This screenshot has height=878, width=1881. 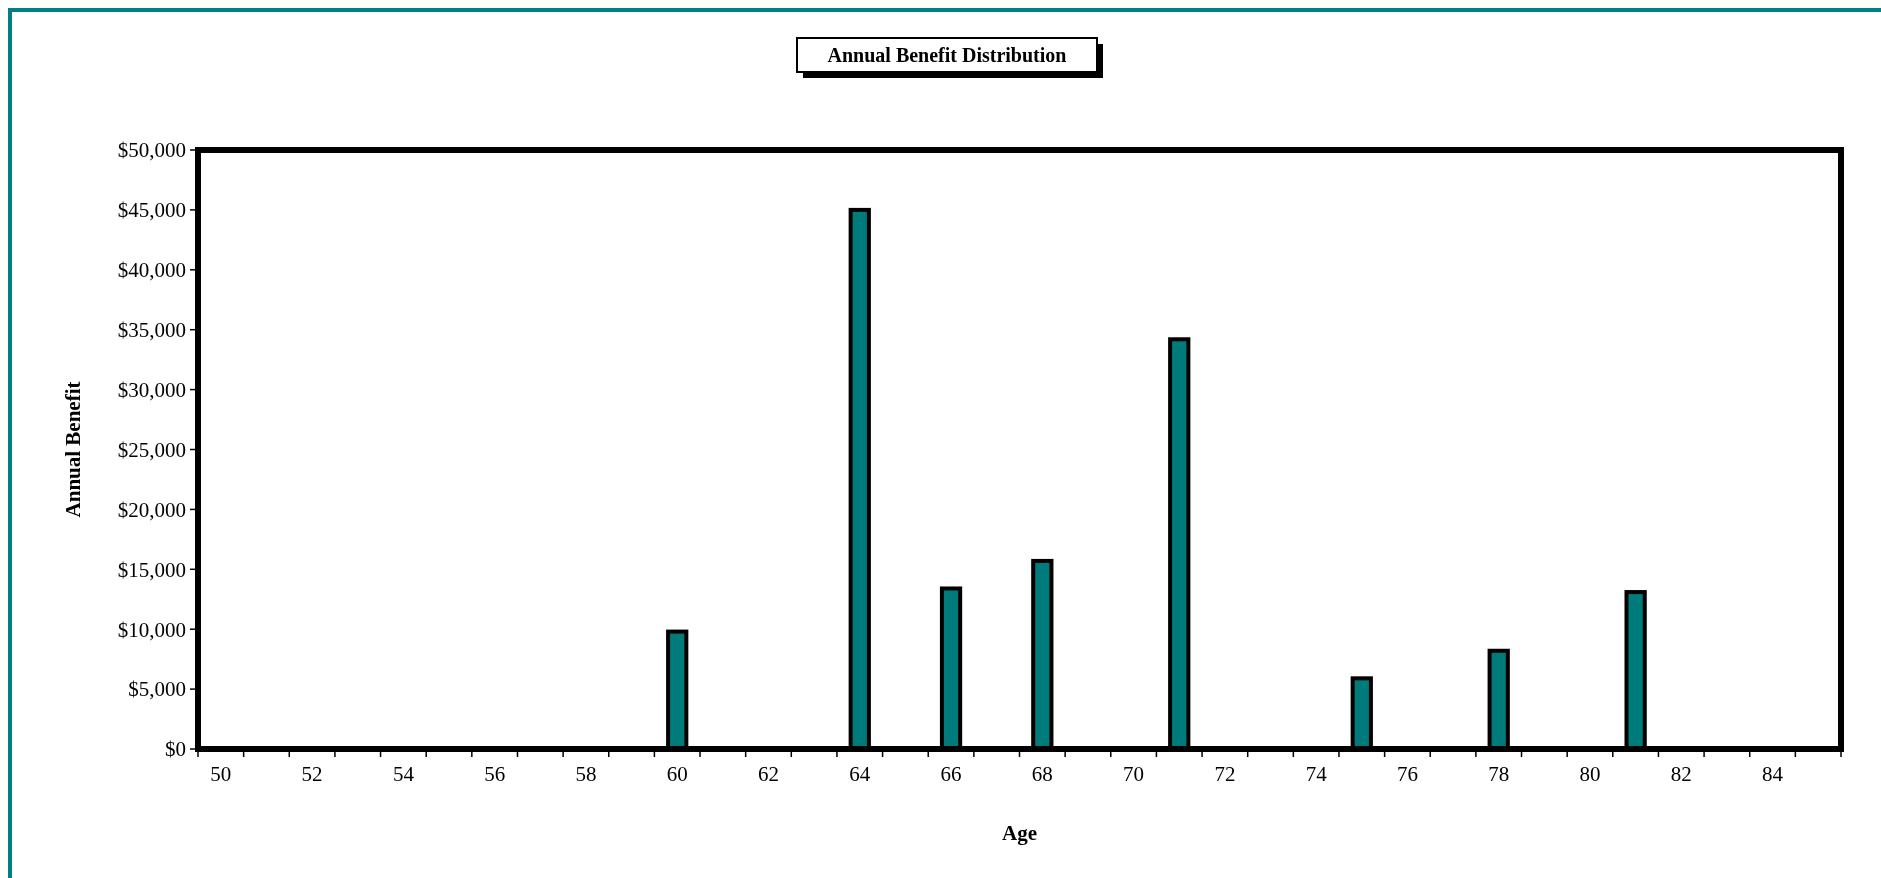 I want to click on x-tick-label: 64, so click(x=860, y=774).